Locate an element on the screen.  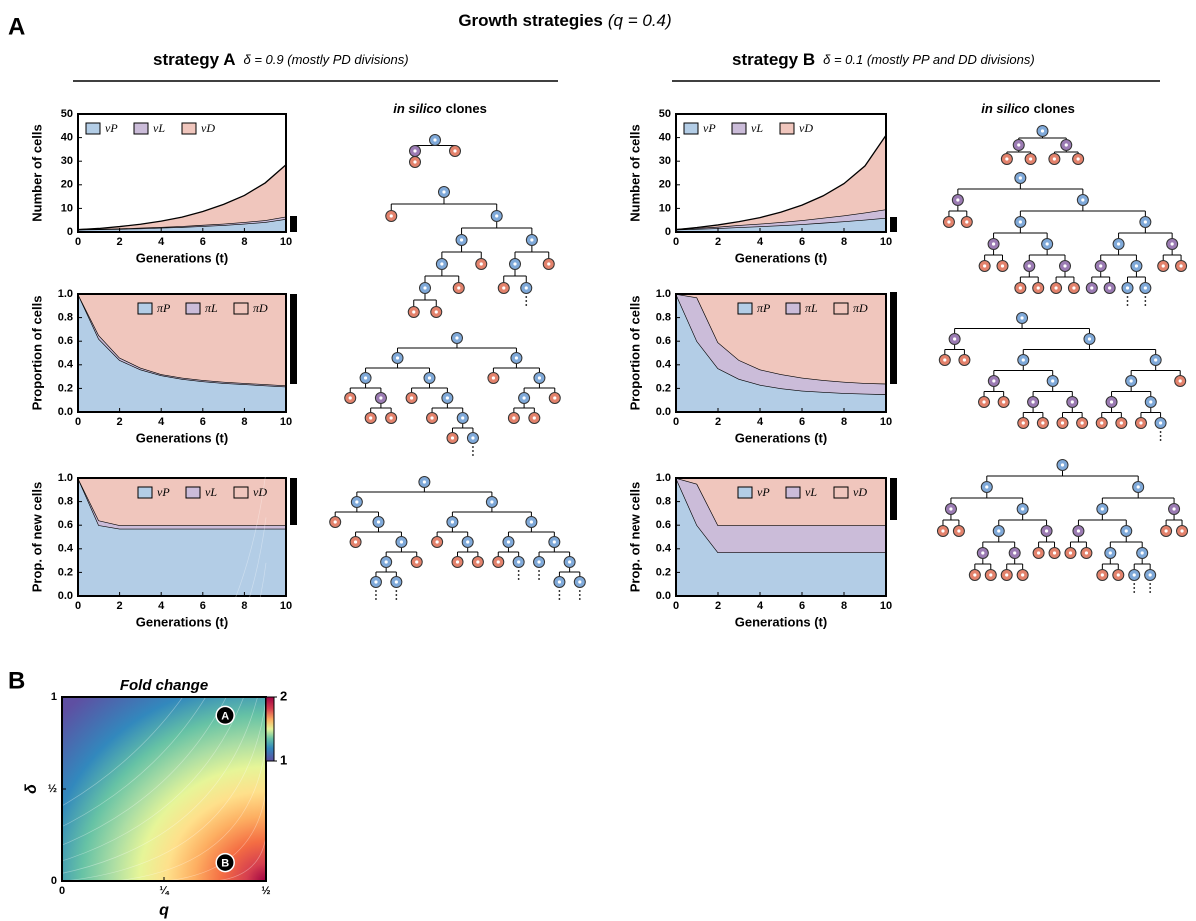
legend-label: νD is located at coordinates (806, 128).